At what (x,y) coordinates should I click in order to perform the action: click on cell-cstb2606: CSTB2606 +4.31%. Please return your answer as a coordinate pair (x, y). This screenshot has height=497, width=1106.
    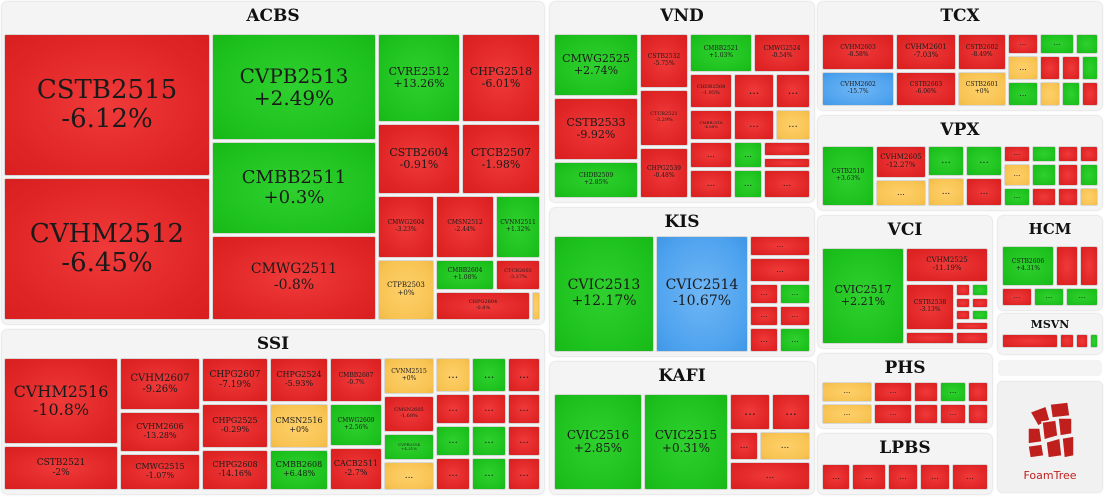
    Looking at the image, I should click on (1028, 266).